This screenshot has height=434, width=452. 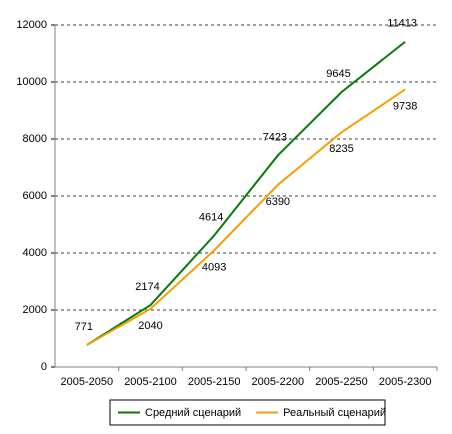 What do you see at coordinates (278, 382) in the screenshot?
I see `x-tick-label: 2005-2200` at bounding box center [278, 382].